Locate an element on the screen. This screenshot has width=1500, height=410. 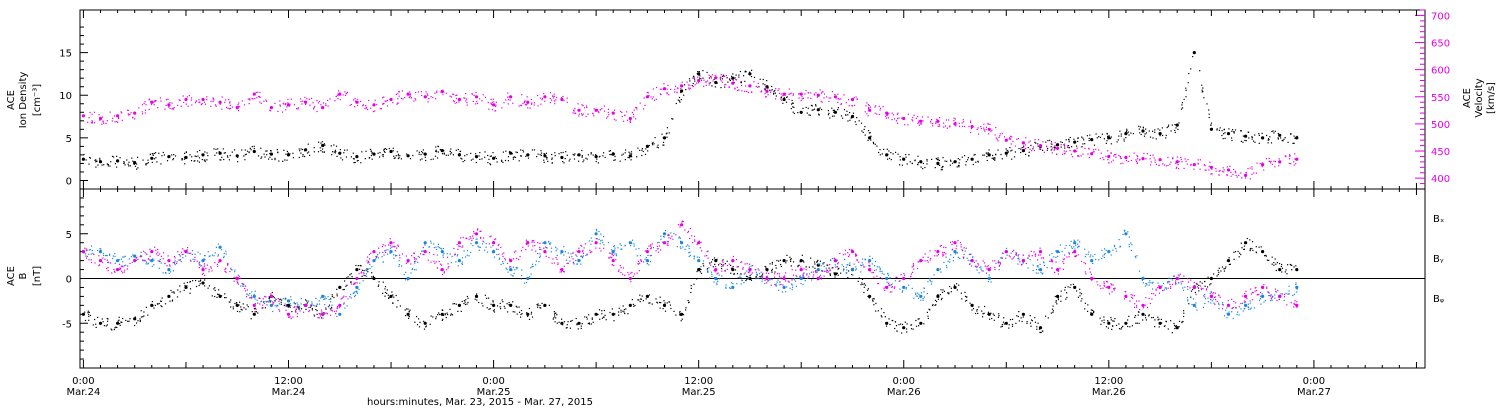
bottom-left-tick-label: 0 is located at coordinates (69, 280).